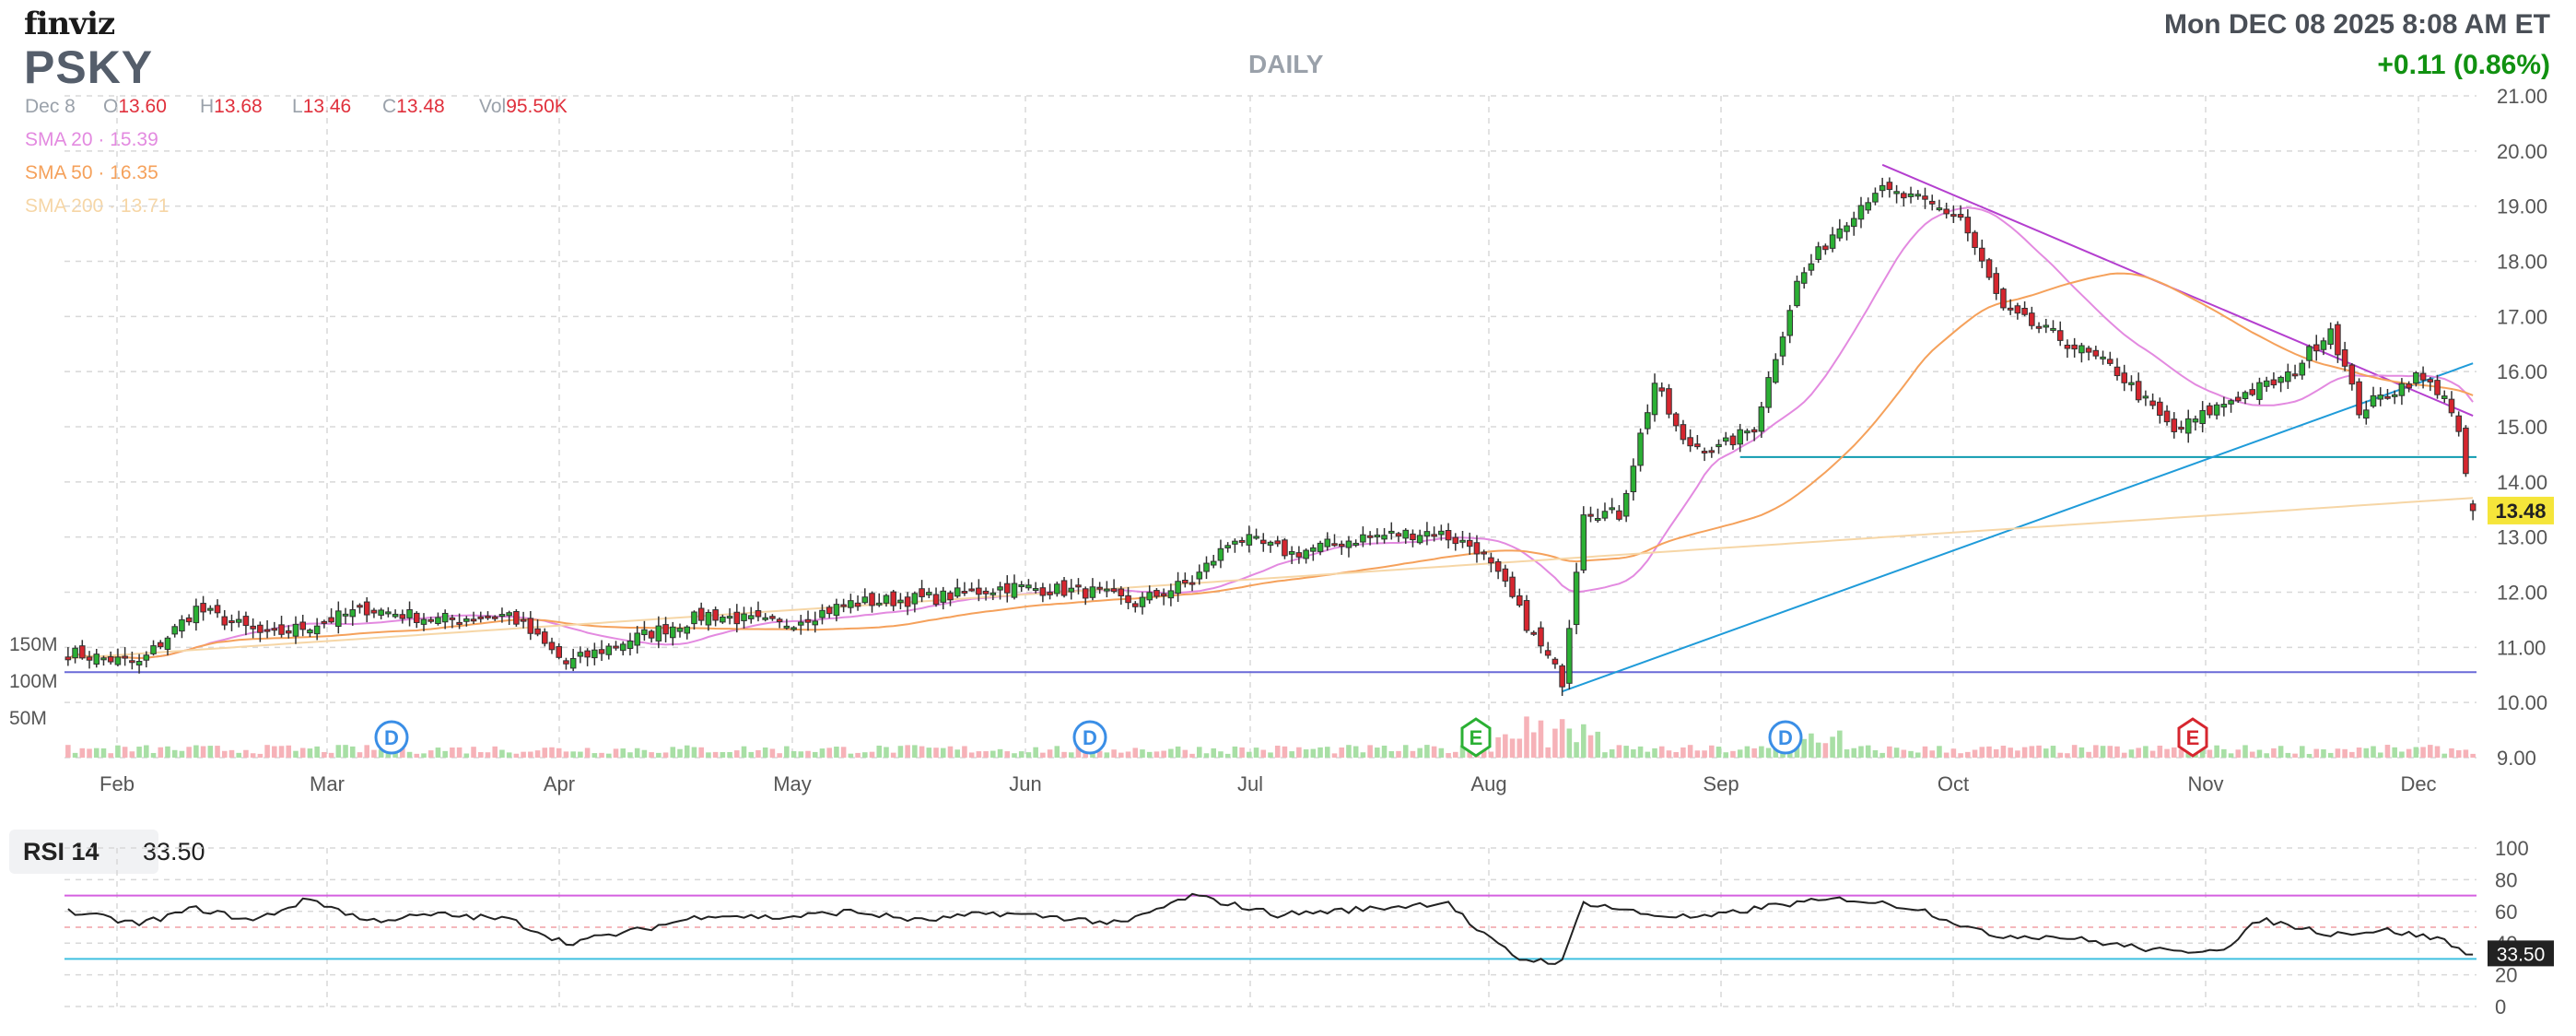 The height and width of the screenshot is (1036, 2576). What do you see at coordinates (2522, 206) in the screenshot?
I see `price-tick-label: 19.00` at bounding box center [2522, 206].